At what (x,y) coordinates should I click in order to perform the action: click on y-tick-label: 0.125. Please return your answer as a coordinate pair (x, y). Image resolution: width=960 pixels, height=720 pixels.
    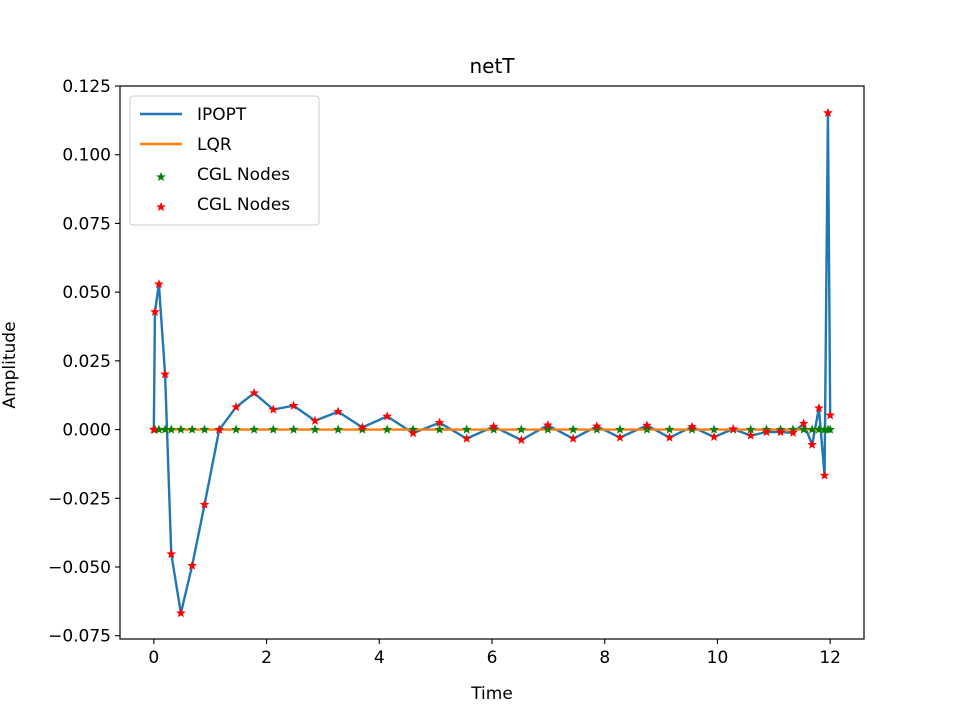
    Looking at the image, I should click on (86, 87).